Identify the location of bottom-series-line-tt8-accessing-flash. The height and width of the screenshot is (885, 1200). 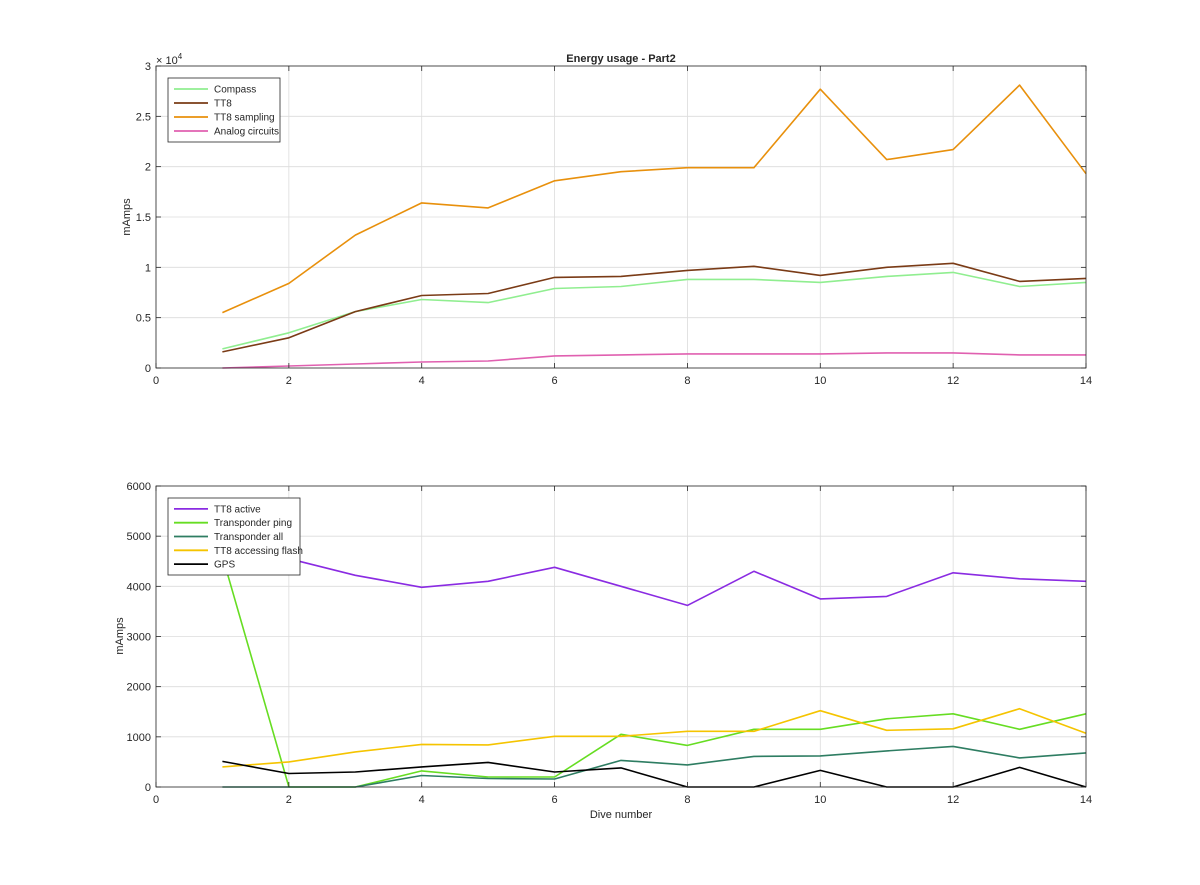
(654, 737).